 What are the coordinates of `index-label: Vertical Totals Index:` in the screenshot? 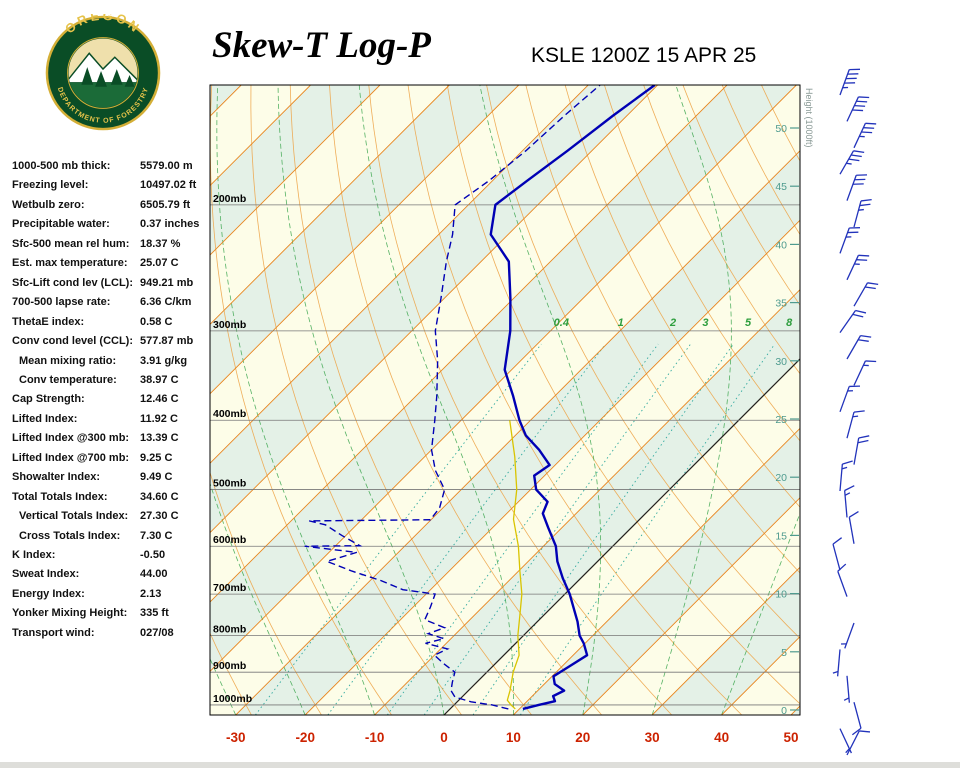 It's located at (74, 516).